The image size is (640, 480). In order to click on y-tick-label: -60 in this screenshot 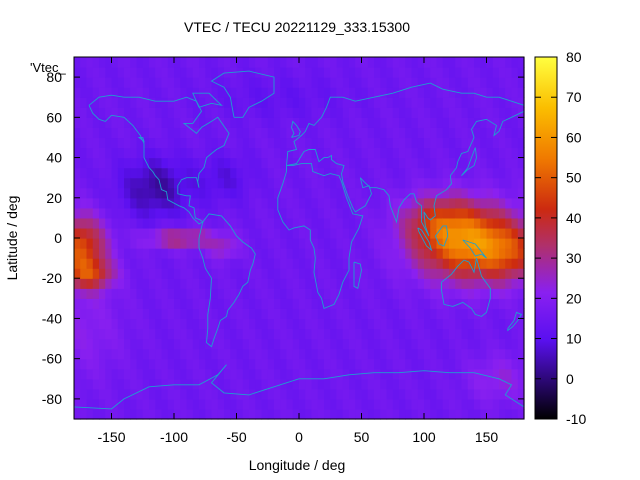, I will do `click(52, 359)`.